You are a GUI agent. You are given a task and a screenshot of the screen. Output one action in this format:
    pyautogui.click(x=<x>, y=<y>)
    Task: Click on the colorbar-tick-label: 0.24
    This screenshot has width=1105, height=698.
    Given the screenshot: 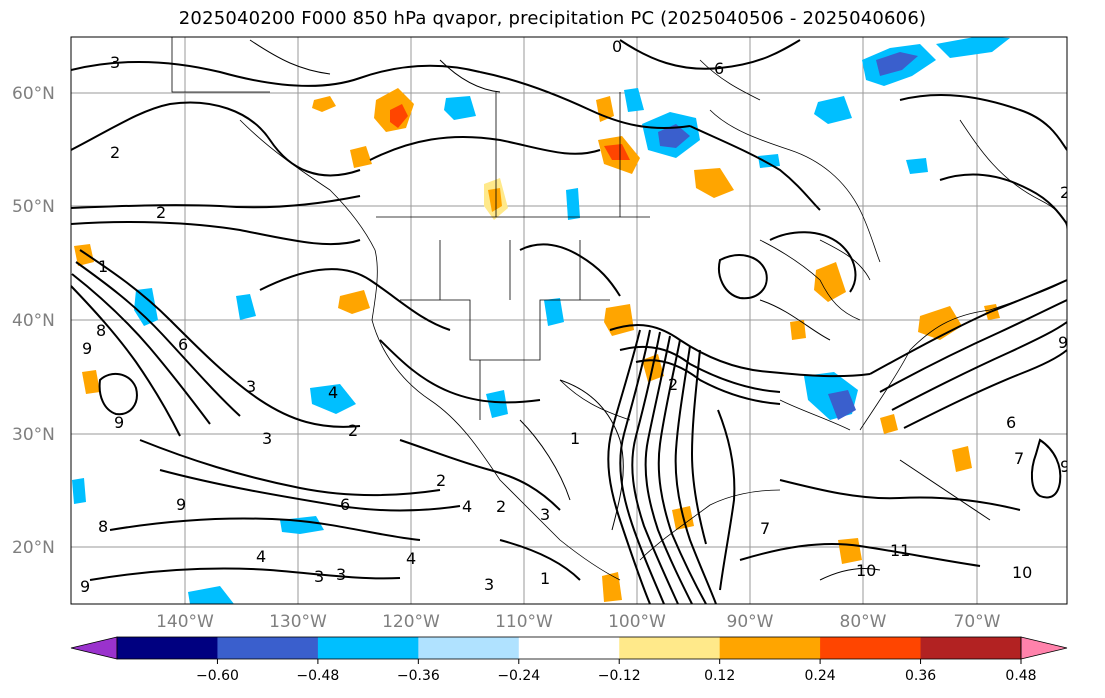 What is the action you would take?
    pyautogui.click(x=820, y=676)
    